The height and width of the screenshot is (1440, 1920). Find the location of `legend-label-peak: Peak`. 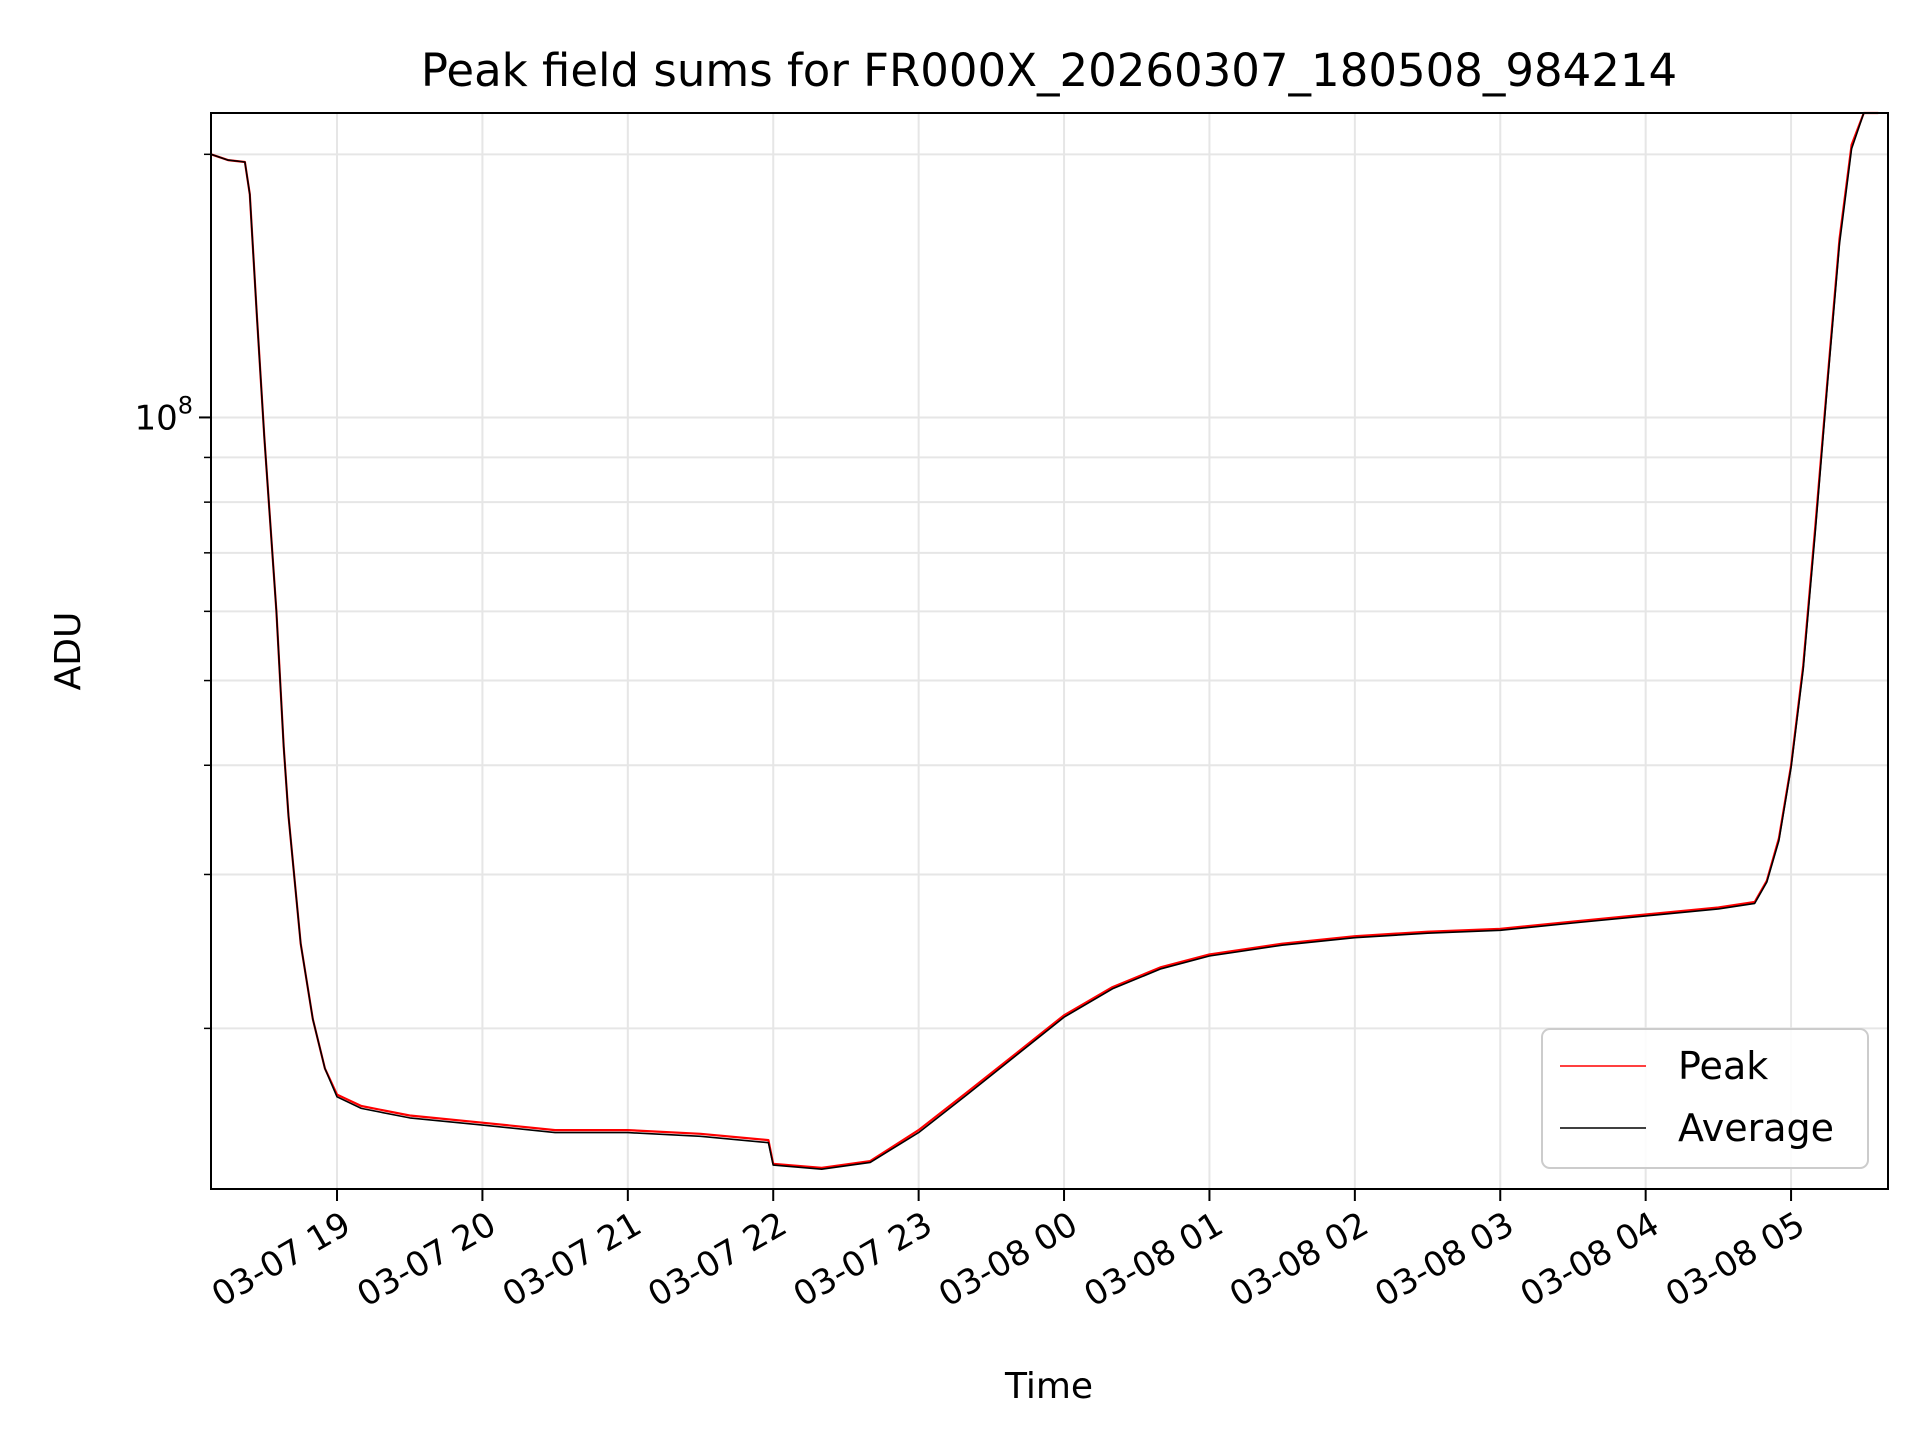

legend-label-peak: Peak is located at coordinates (1723, 1066).